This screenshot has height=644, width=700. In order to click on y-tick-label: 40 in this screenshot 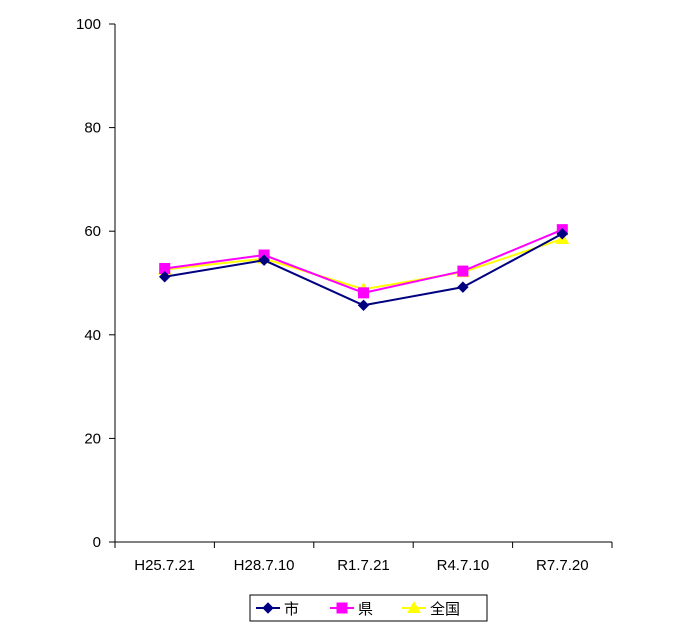, I will do `click(92, 335)`.